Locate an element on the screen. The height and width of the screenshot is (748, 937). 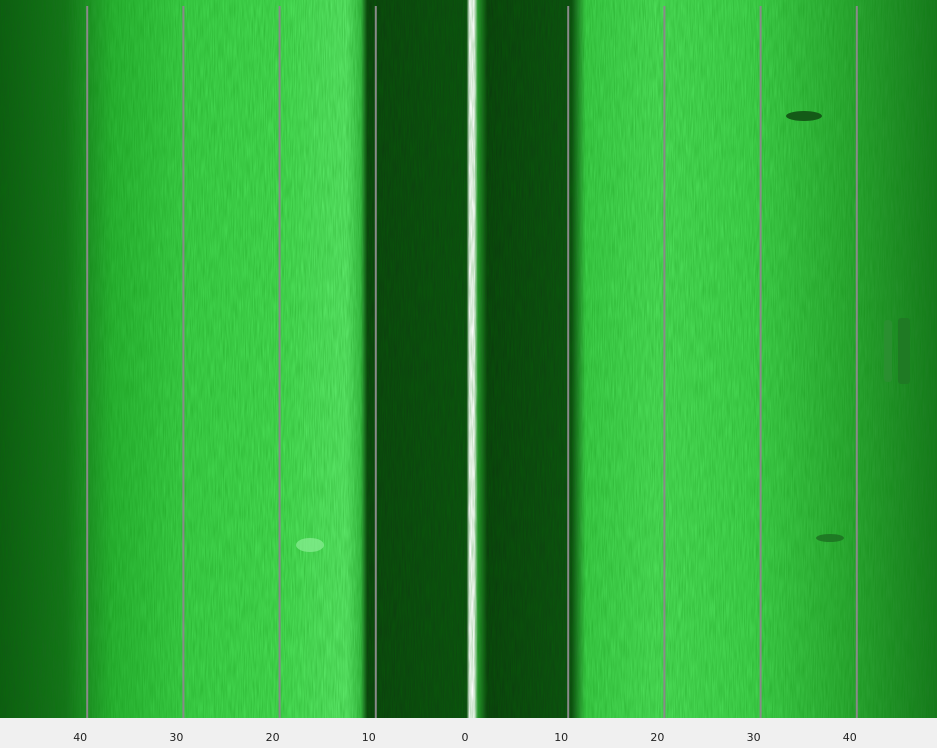
range-label: 0 is located at coordinates (465, 737).